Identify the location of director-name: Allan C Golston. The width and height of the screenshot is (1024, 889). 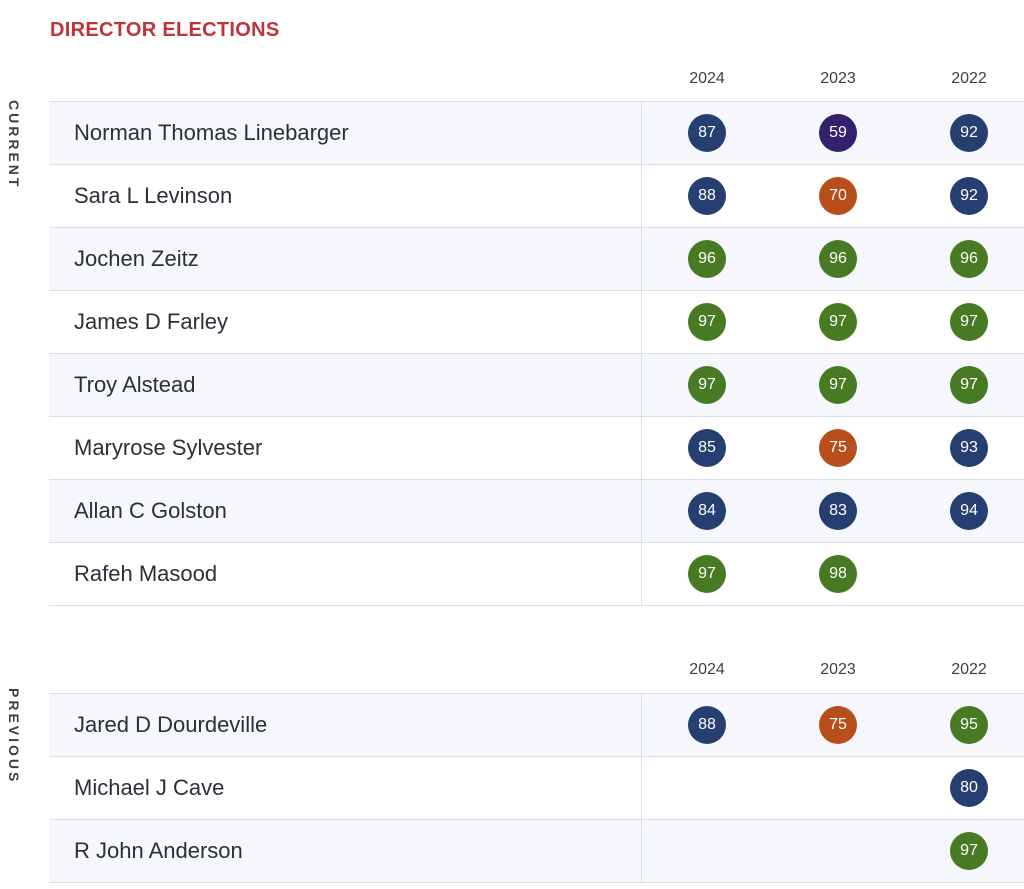
(150, 510).